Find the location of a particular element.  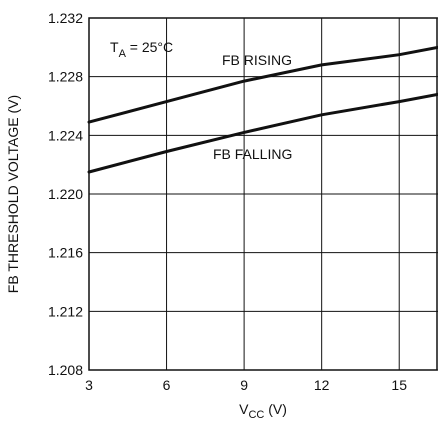

x-tick-label: 12 is located at coordinates (322, 385).